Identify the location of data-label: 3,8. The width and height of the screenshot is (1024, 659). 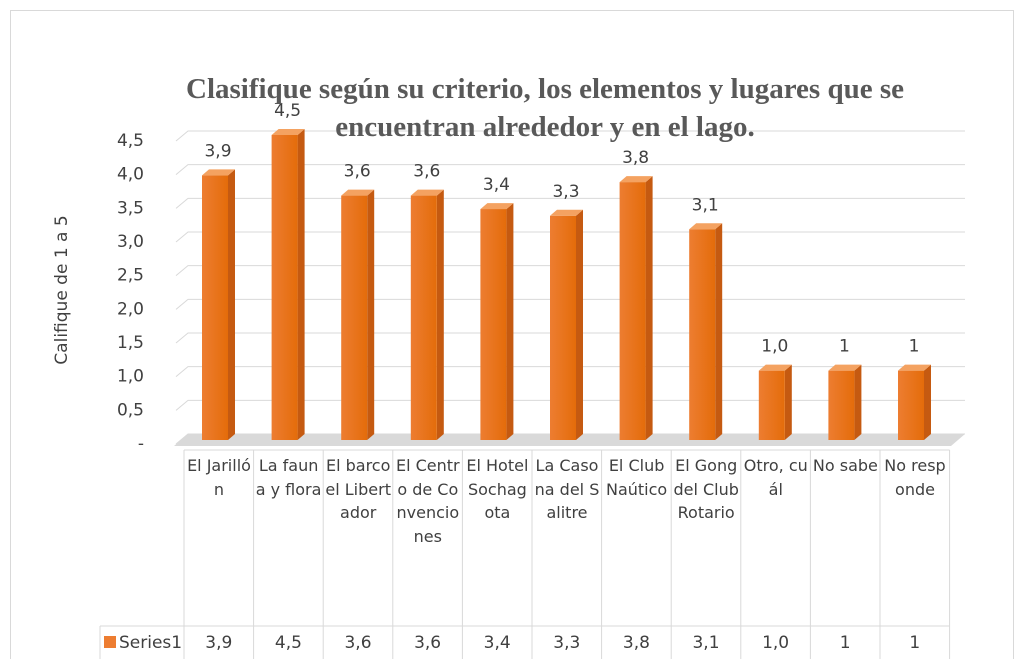
(635, 158).